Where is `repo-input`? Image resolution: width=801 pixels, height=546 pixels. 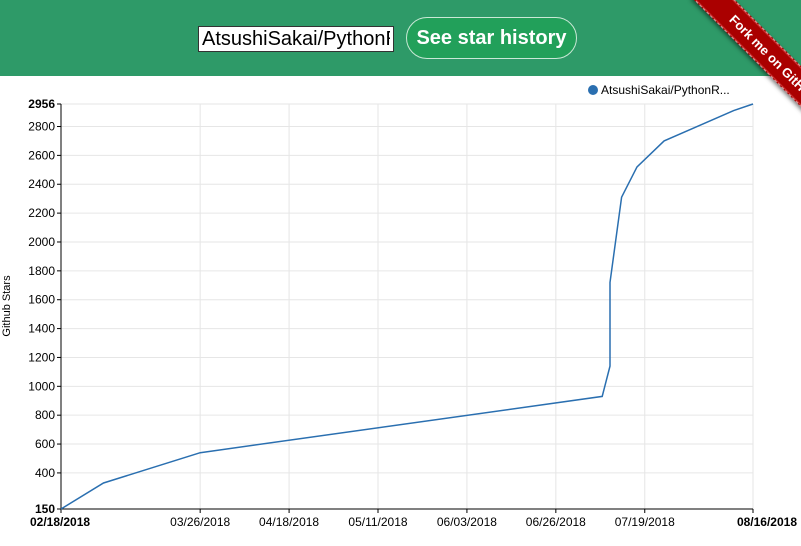
repo-input is located at coordinates (296, 39).